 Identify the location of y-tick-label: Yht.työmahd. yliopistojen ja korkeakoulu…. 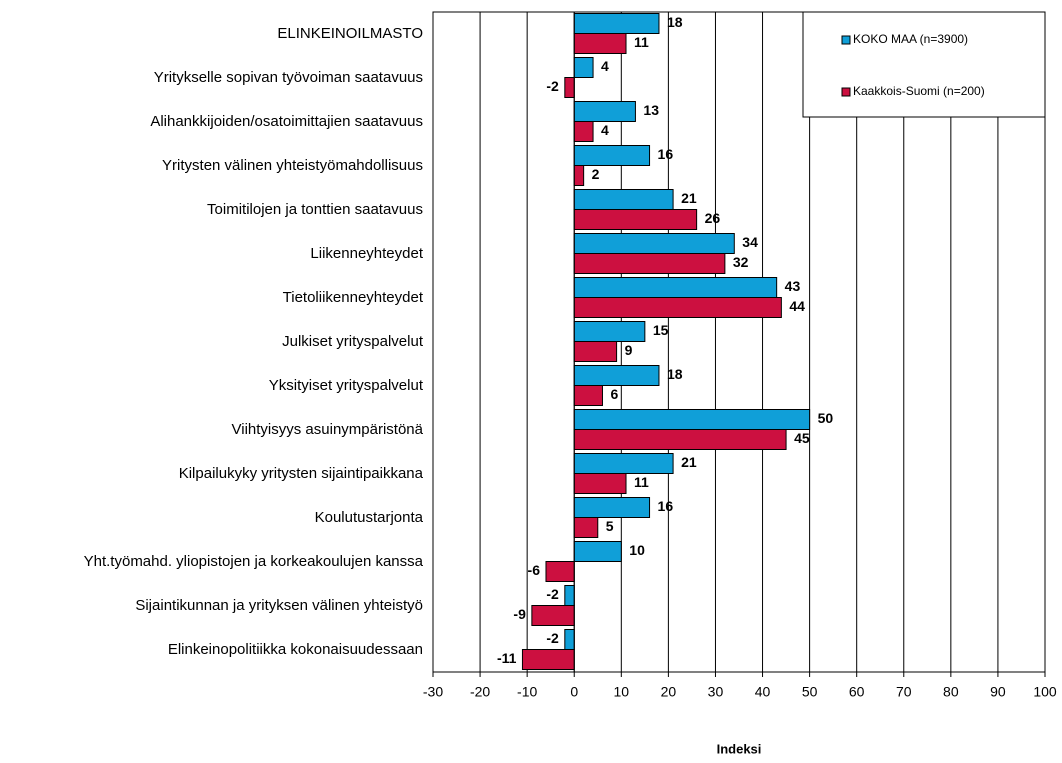
(254, 561).